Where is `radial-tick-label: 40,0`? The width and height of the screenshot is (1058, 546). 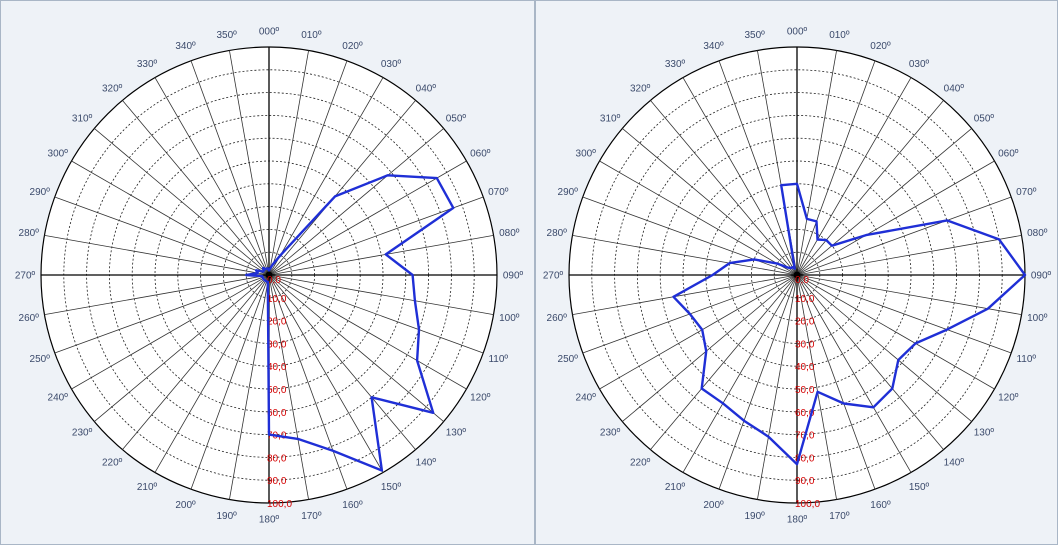
radial-tick-label: 40,0 is located at coordinates (277, 367).